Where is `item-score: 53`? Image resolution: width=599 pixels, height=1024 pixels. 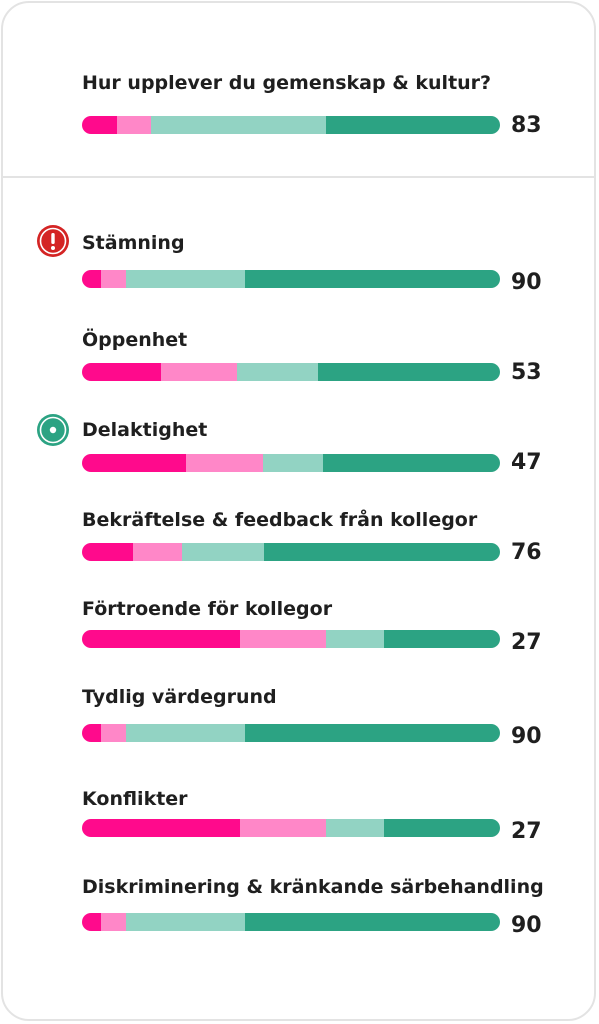 item-score: 53 is located at coordinates (526, 372).